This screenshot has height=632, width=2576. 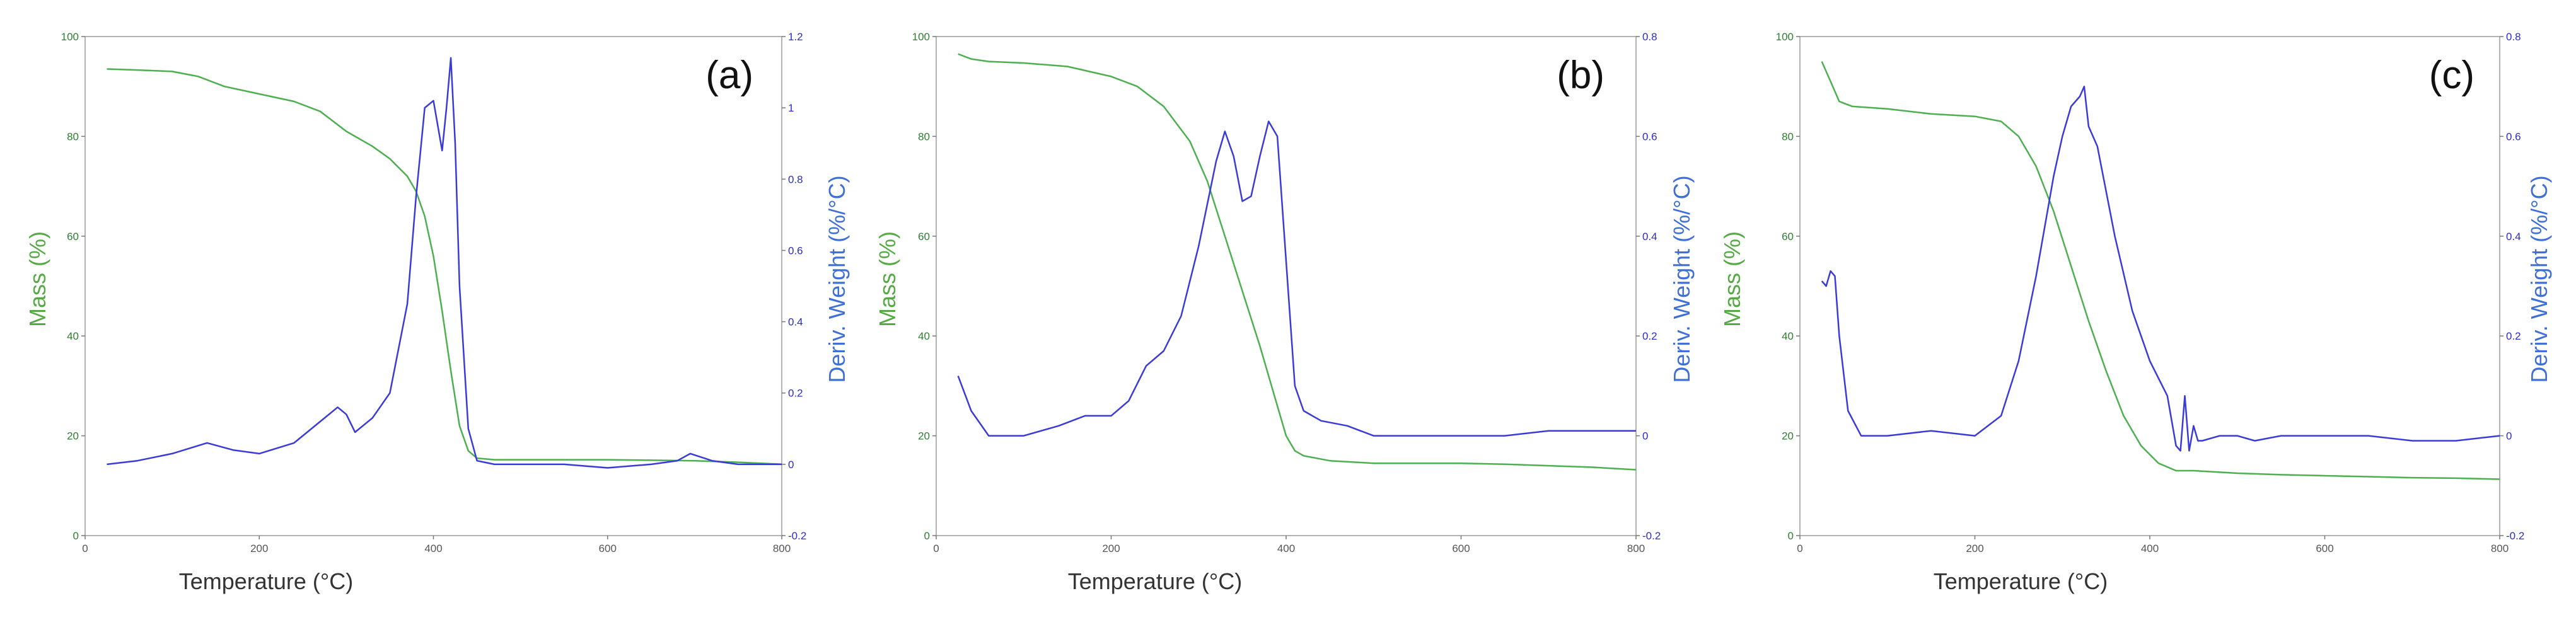 What do you see at coordinates (796, 37) in the screenshot?
I see `y2-tick-label: 1.2` at bounding box center [796, 37].